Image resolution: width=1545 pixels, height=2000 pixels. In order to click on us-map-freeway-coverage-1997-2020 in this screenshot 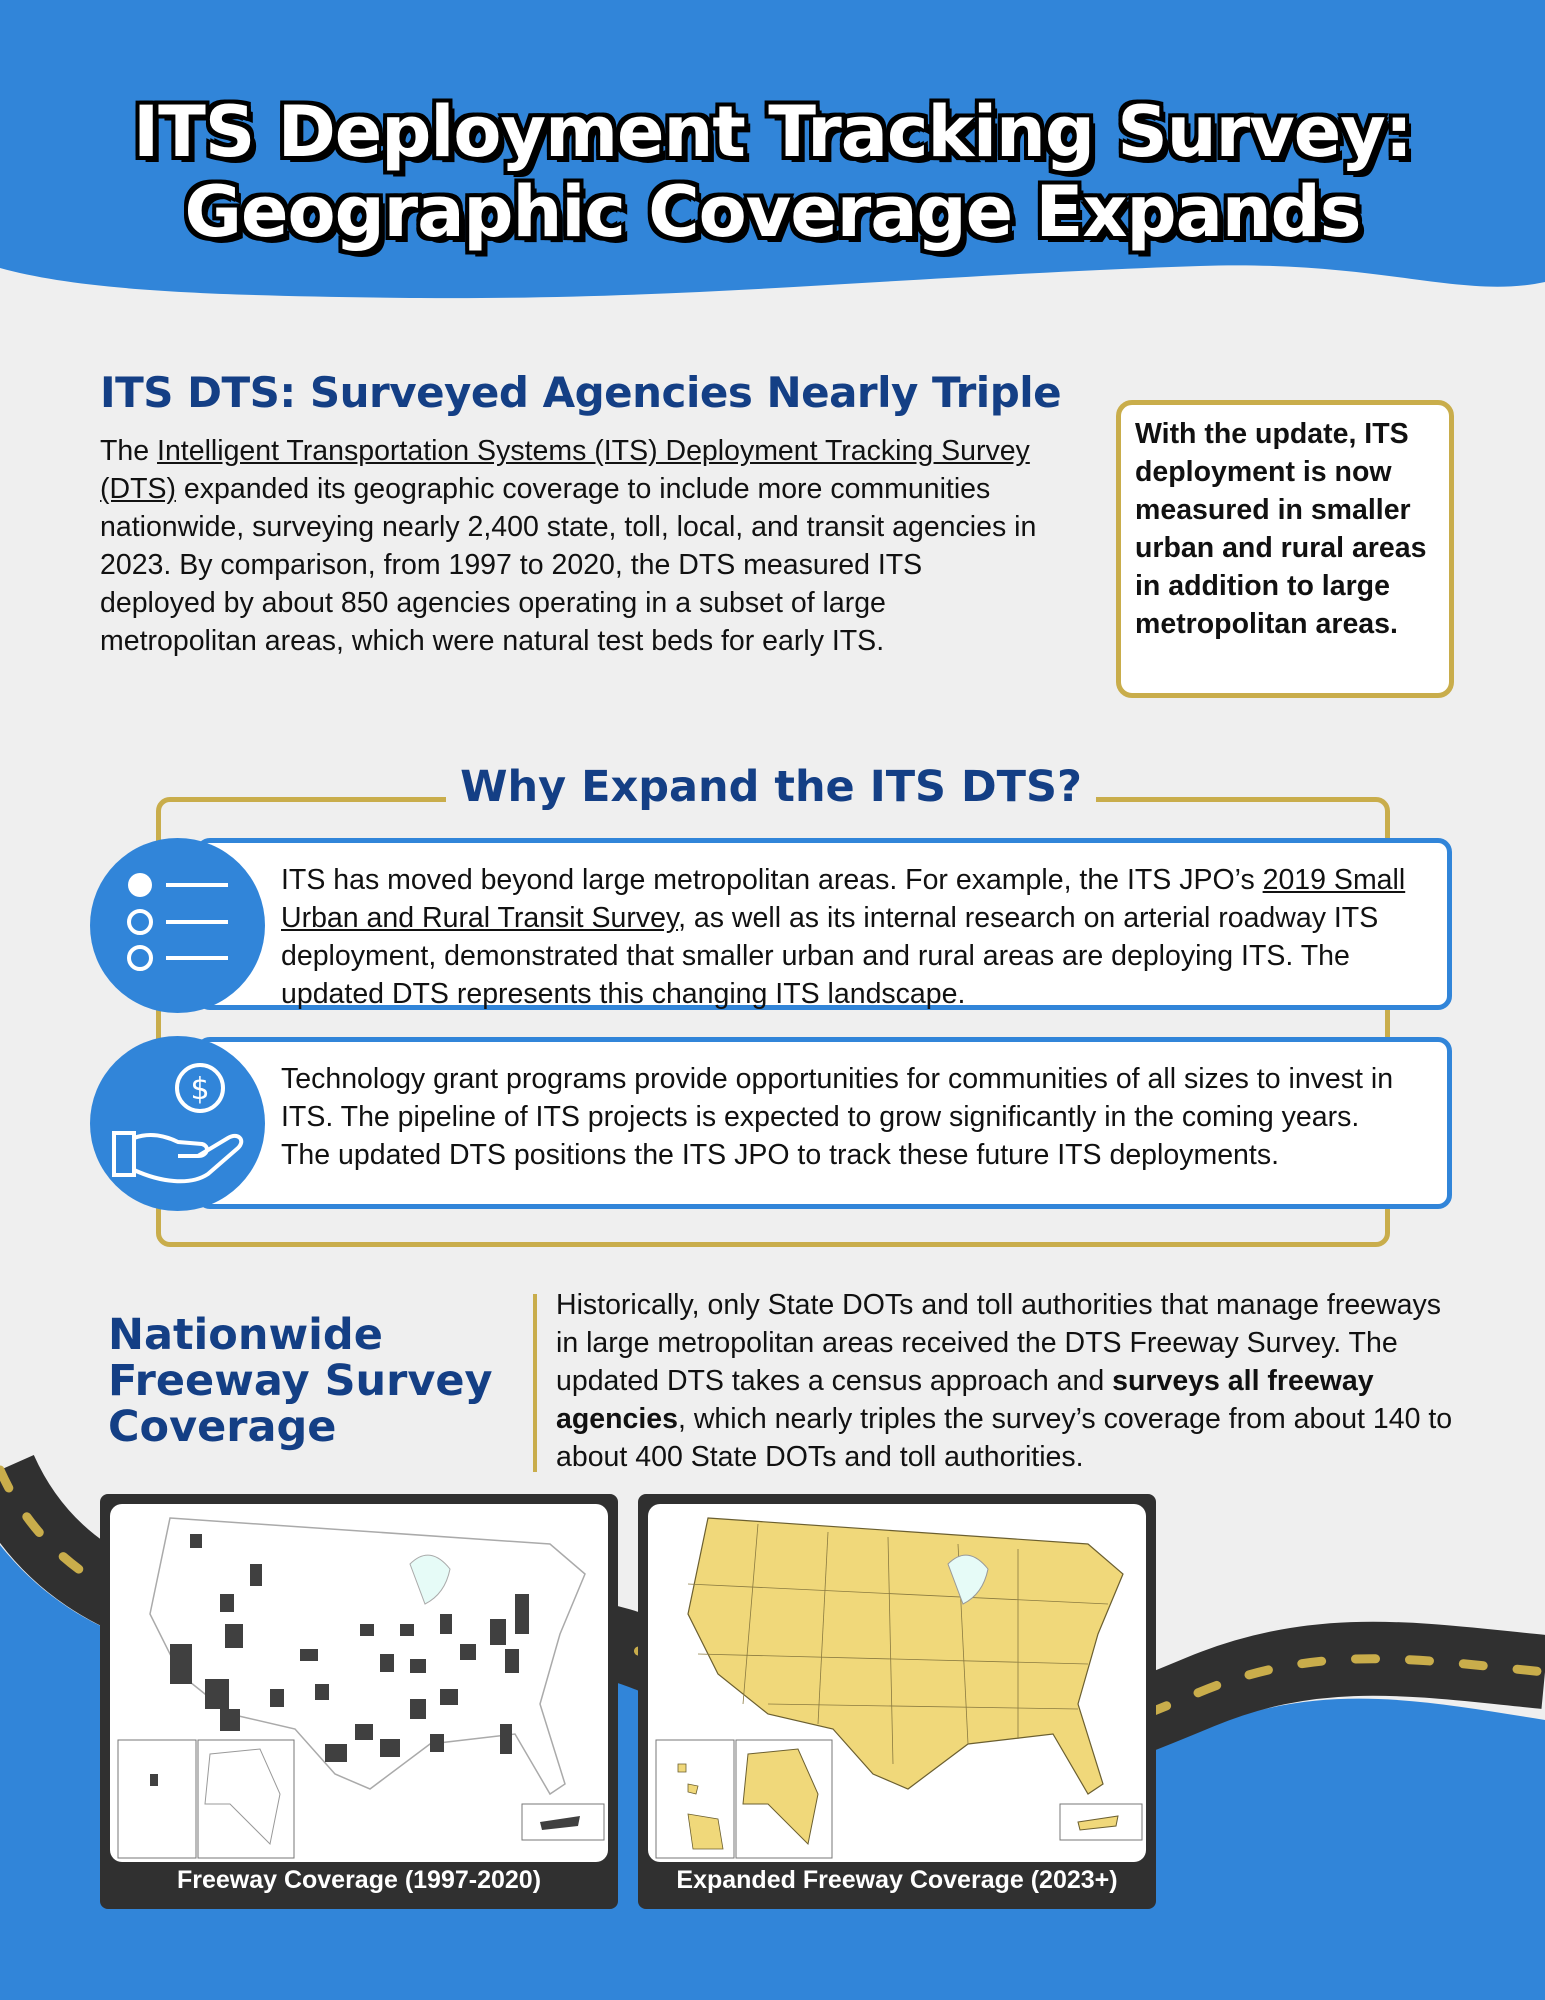, I will do `click(359, 1683)`.